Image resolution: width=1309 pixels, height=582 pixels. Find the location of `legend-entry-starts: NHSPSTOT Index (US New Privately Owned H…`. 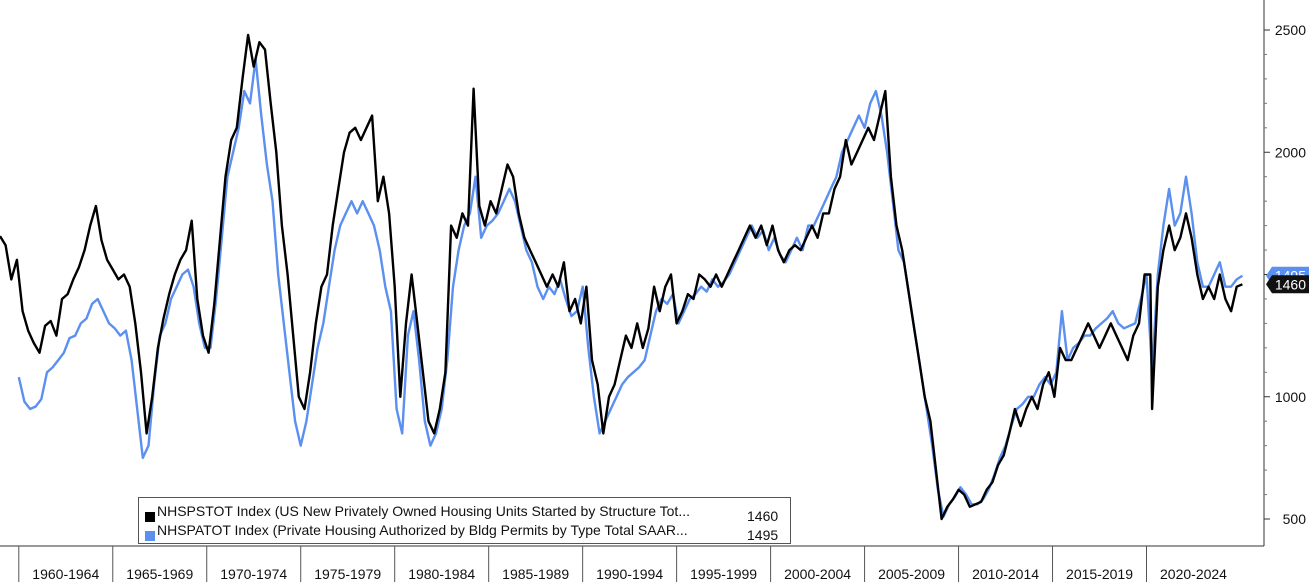

legend-entry-starts: NHSPSTOT Index (US New Privately Owned H… is located at coordinates (461, 512).